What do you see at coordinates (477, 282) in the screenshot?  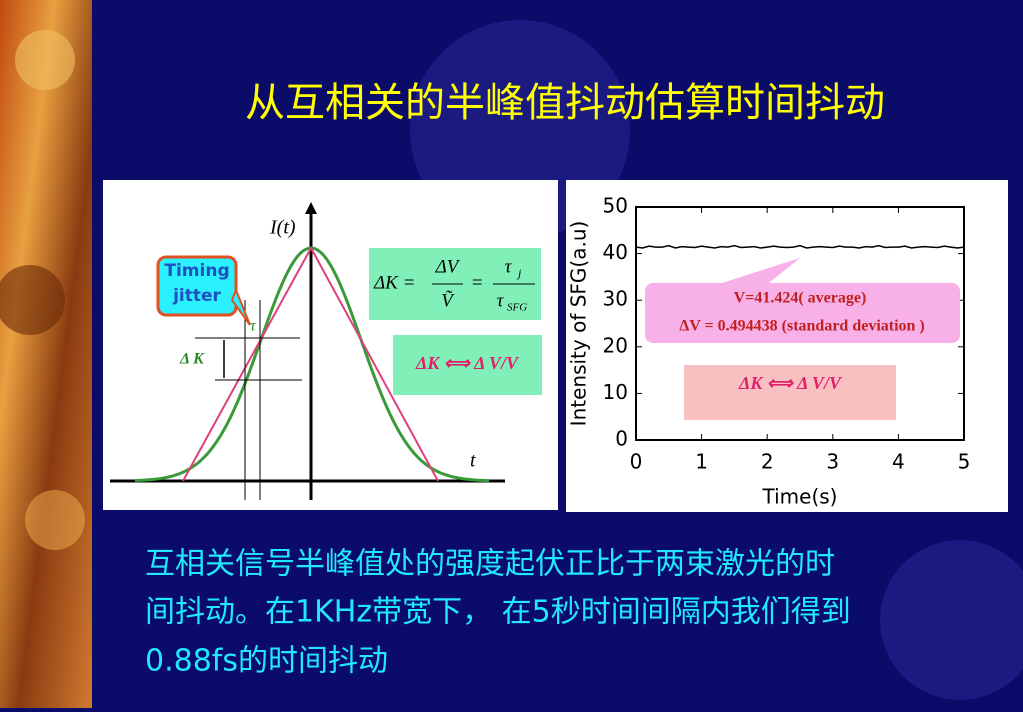 I see `formula-term: =` at bounding box center [477, 282].